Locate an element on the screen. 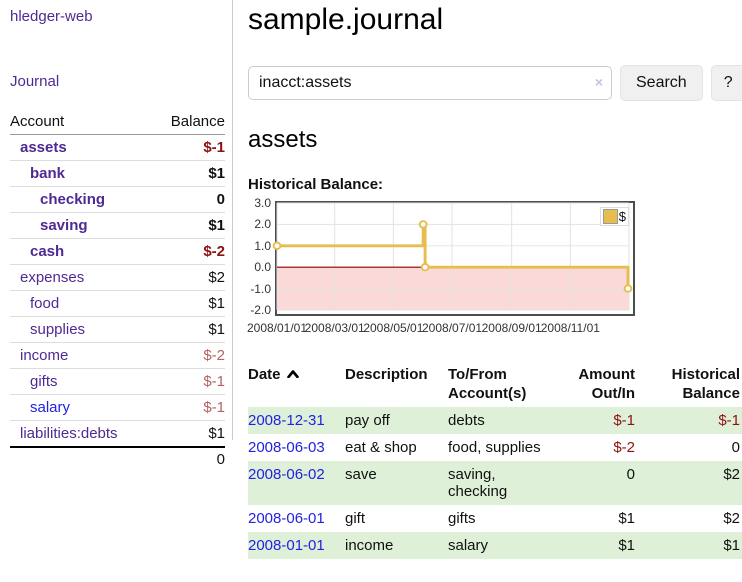  y-axis-tick: -1.0 is located at coordinates (260, 288).